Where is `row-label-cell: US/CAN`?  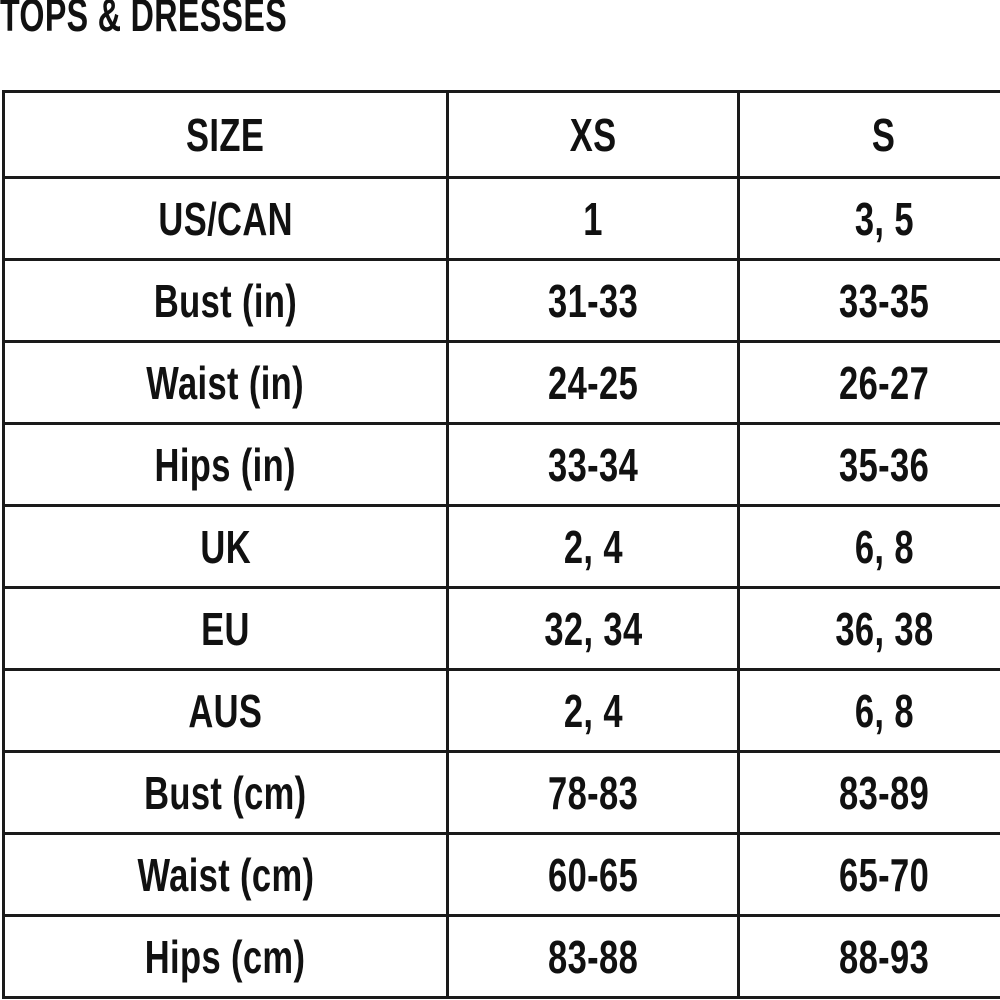 row-label-cell: US/CAN is located at coordinates (225, 218).